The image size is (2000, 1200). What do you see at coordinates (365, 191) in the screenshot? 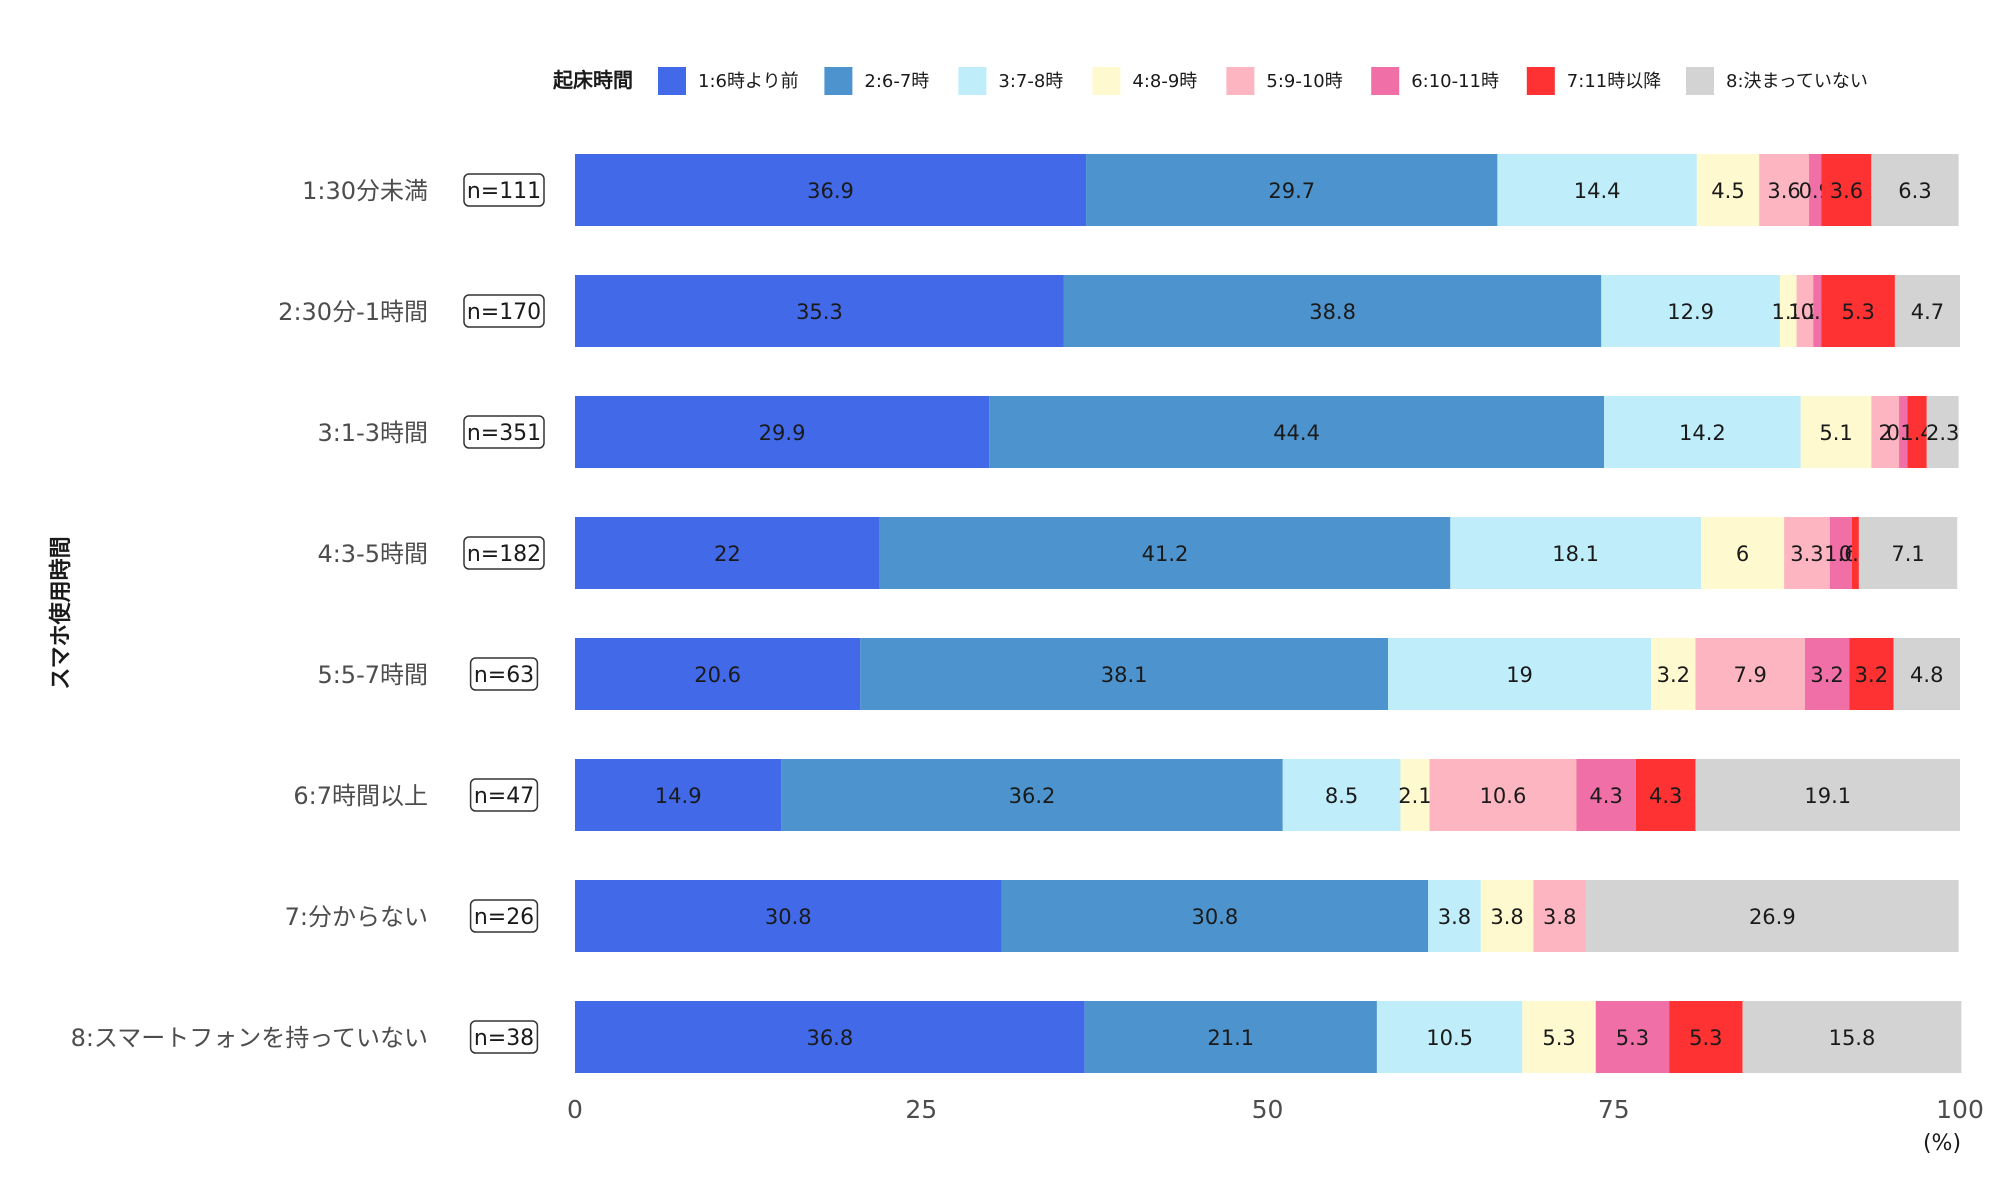
I see `category-label: 1:30分未満` at bounding box center [365, 191].